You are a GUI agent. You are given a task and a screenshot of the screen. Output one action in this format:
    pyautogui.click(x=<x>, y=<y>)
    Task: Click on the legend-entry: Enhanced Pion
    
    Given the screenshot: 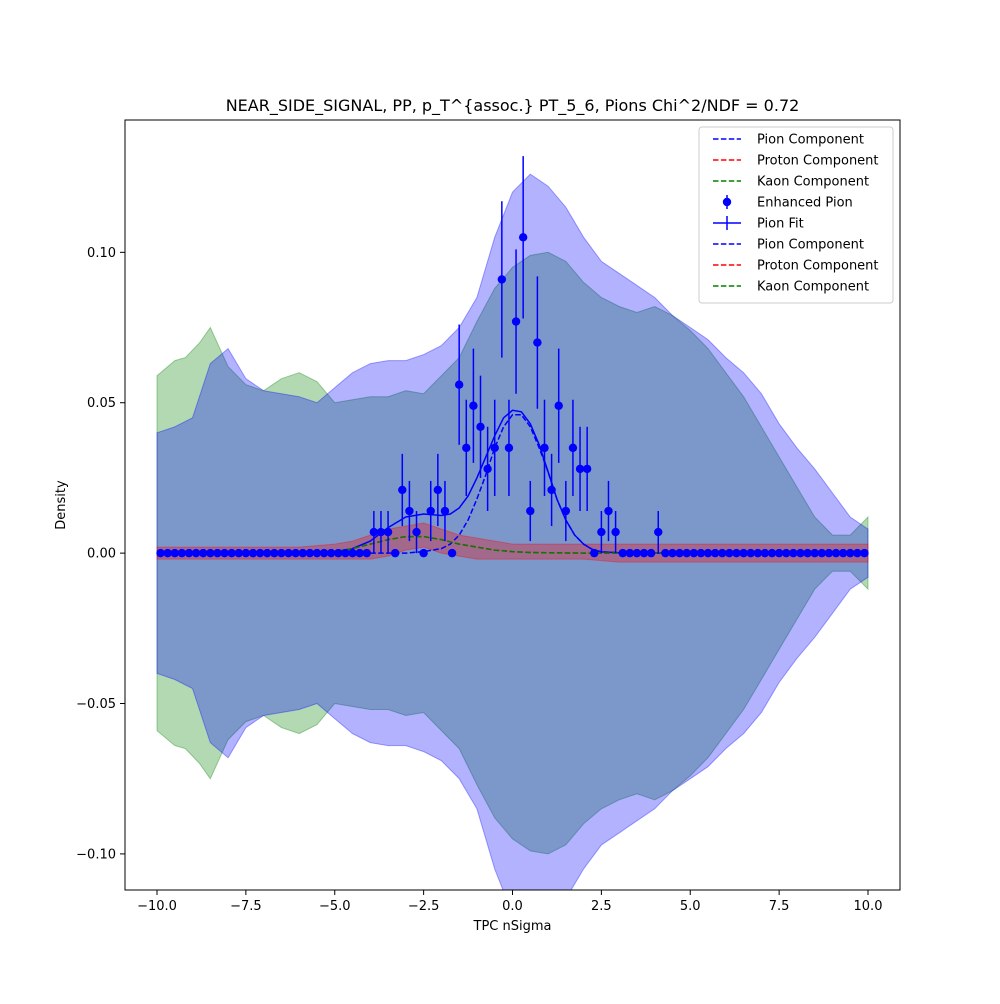 What is the action you would take?
    pyautogui.click(x=787, y=203)
    